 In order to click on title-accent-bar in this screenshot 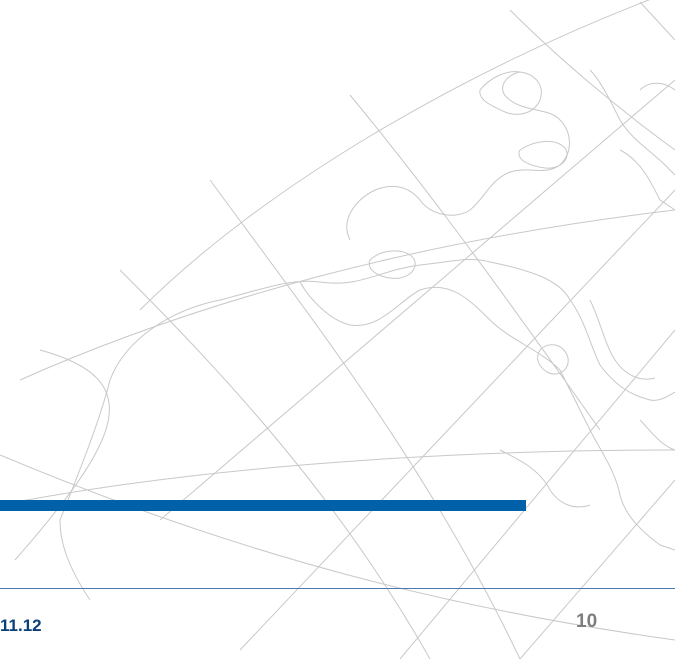, I will do `click(263, 505)`.